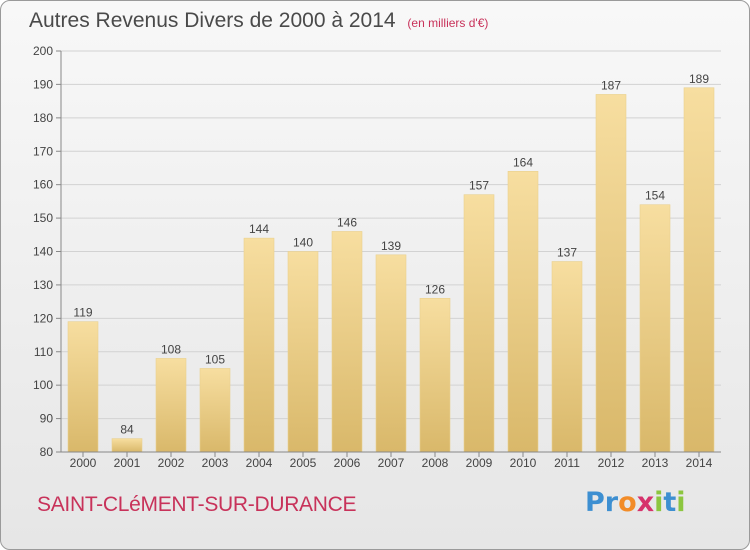 Image resolution: width=750 pixels, height=550 pixels. I want to click on commune-name: SAINT-CLéMENT-SUR-DURANCE, so click(197, 504).